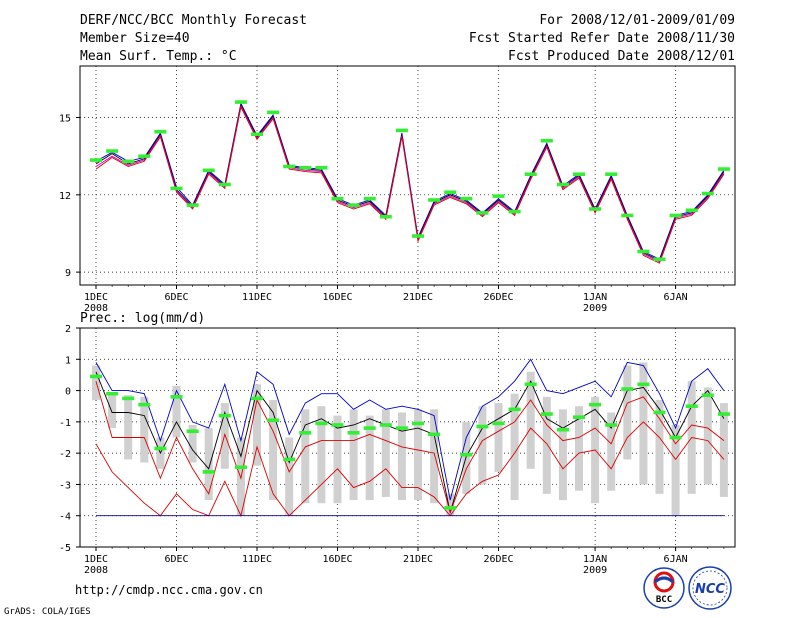 This screenshot has width=800, height=618. What do you see at coordinates (65, 423) in the screenshot?
I see `p2-ytick-label-4: -1` at bounding box center [65, 423].